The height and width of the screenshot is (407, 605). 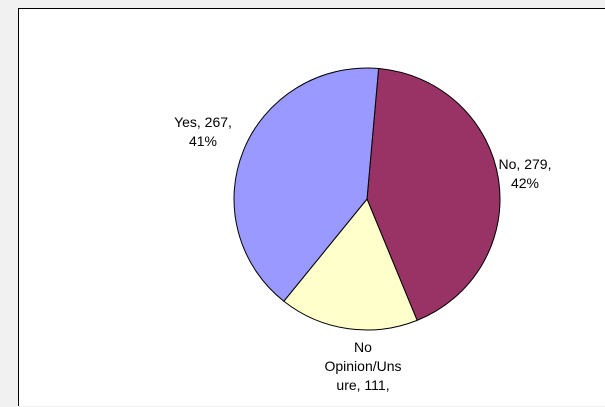 What do you see at coordinates (433, 194) in the screenshot?
I see `pie-slice-no` at bounding box center [433, 194].